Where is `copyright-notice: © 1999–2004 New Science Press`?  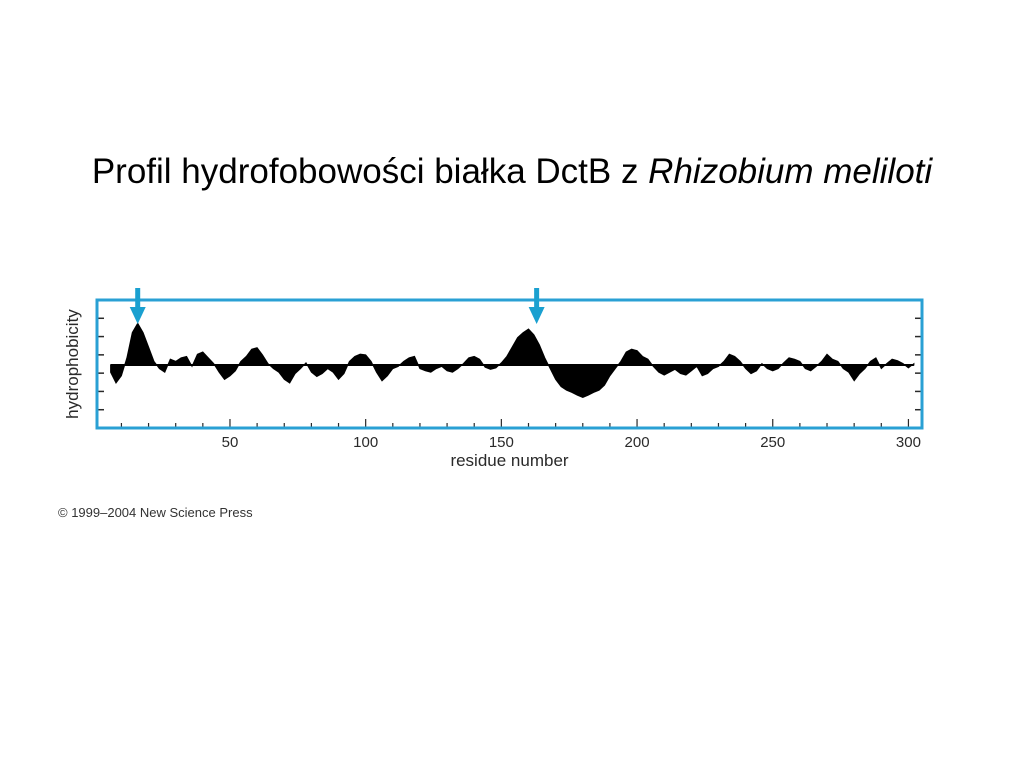
copyright-notice: © 1999–2004 New Science Press is located at coordinates (155, 512).